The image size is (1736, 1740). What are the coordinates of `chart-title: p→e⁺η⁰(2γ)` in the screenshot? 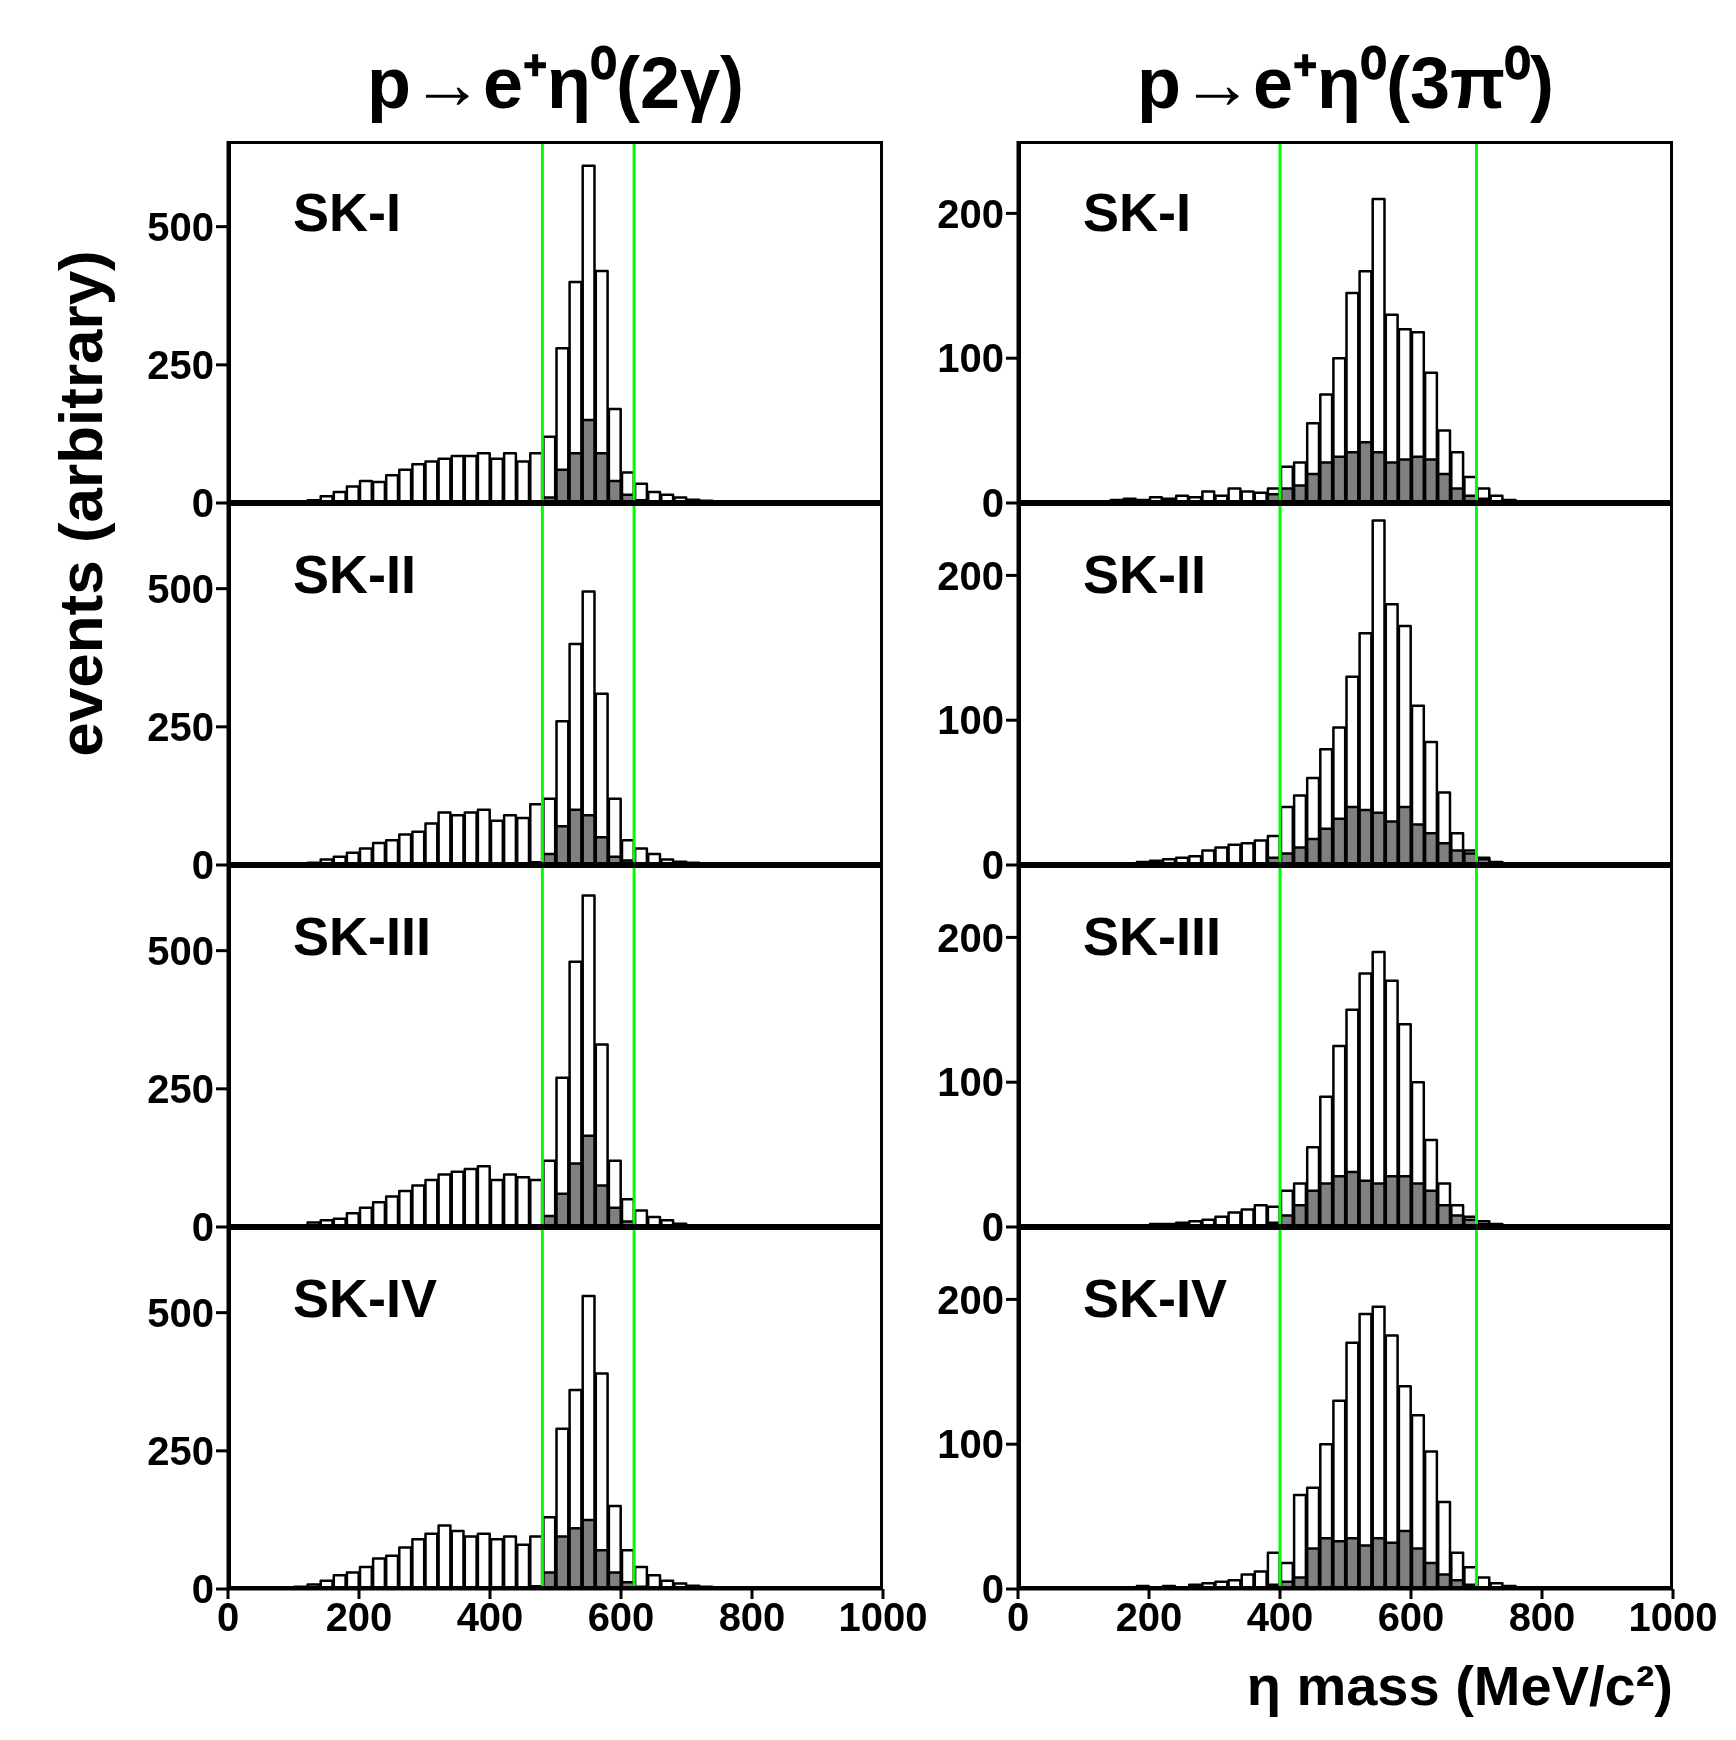 It's located at (555, 83).